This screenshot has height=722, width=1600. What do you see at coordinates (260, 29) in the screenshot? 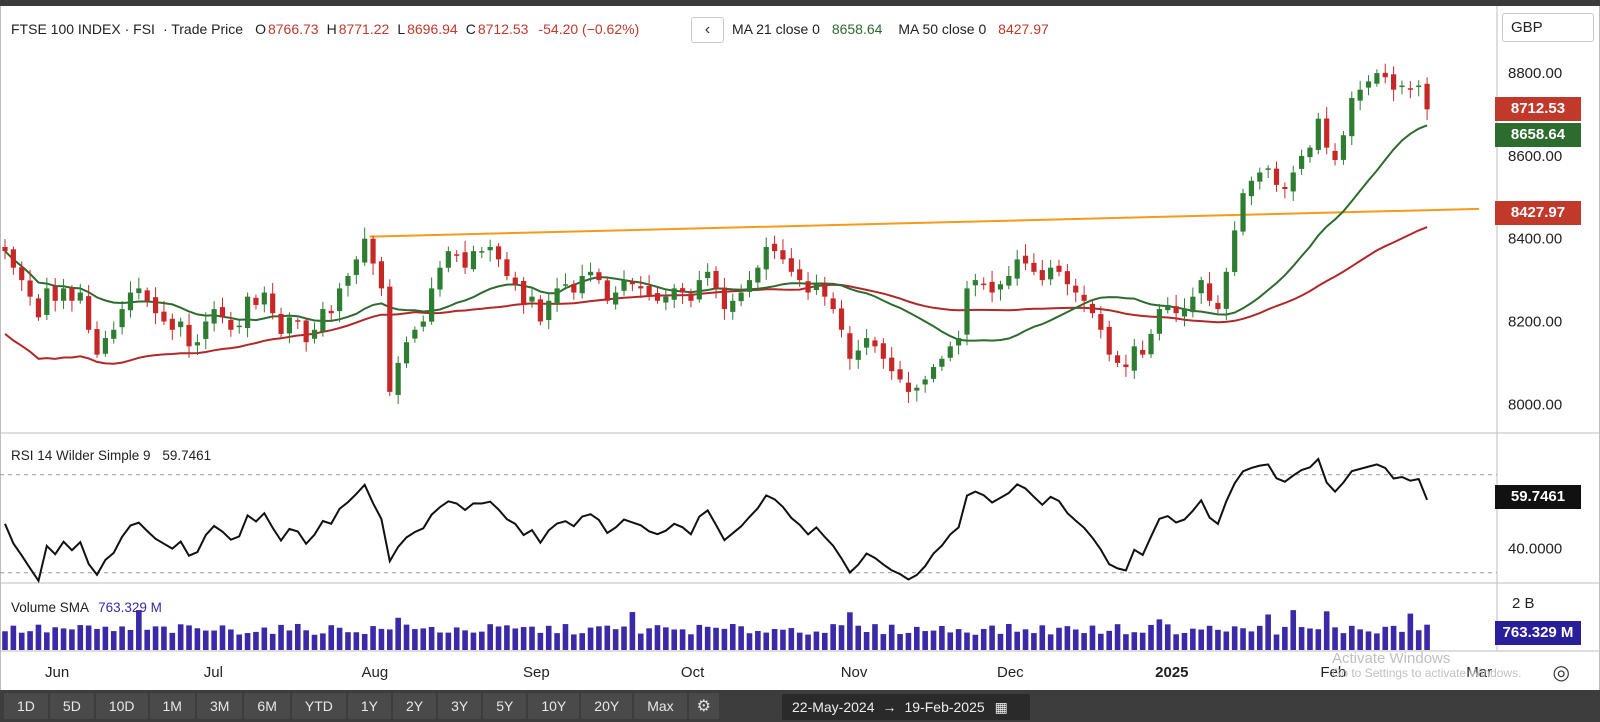
I see `open-label: O` at bounding box center [260, 29].